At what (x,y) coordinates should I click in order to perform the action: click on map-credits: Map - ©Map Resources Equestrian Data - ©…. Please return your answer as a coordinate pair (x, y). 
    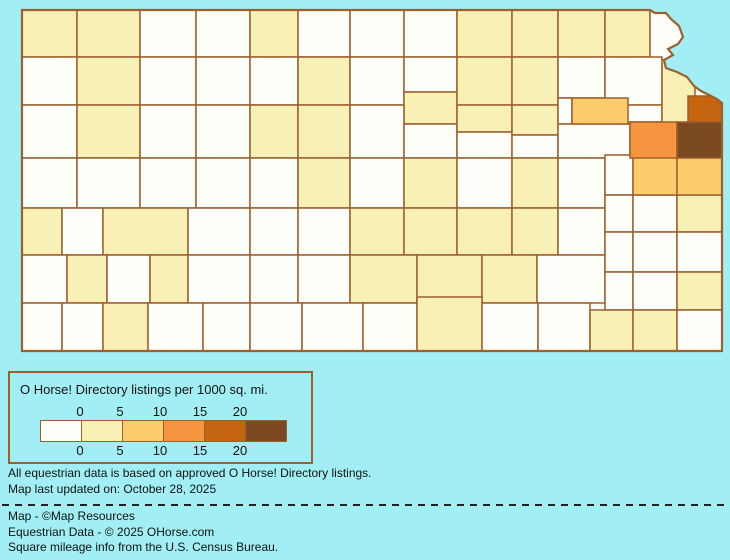
    Looking at the image, I should click on (143, 532).